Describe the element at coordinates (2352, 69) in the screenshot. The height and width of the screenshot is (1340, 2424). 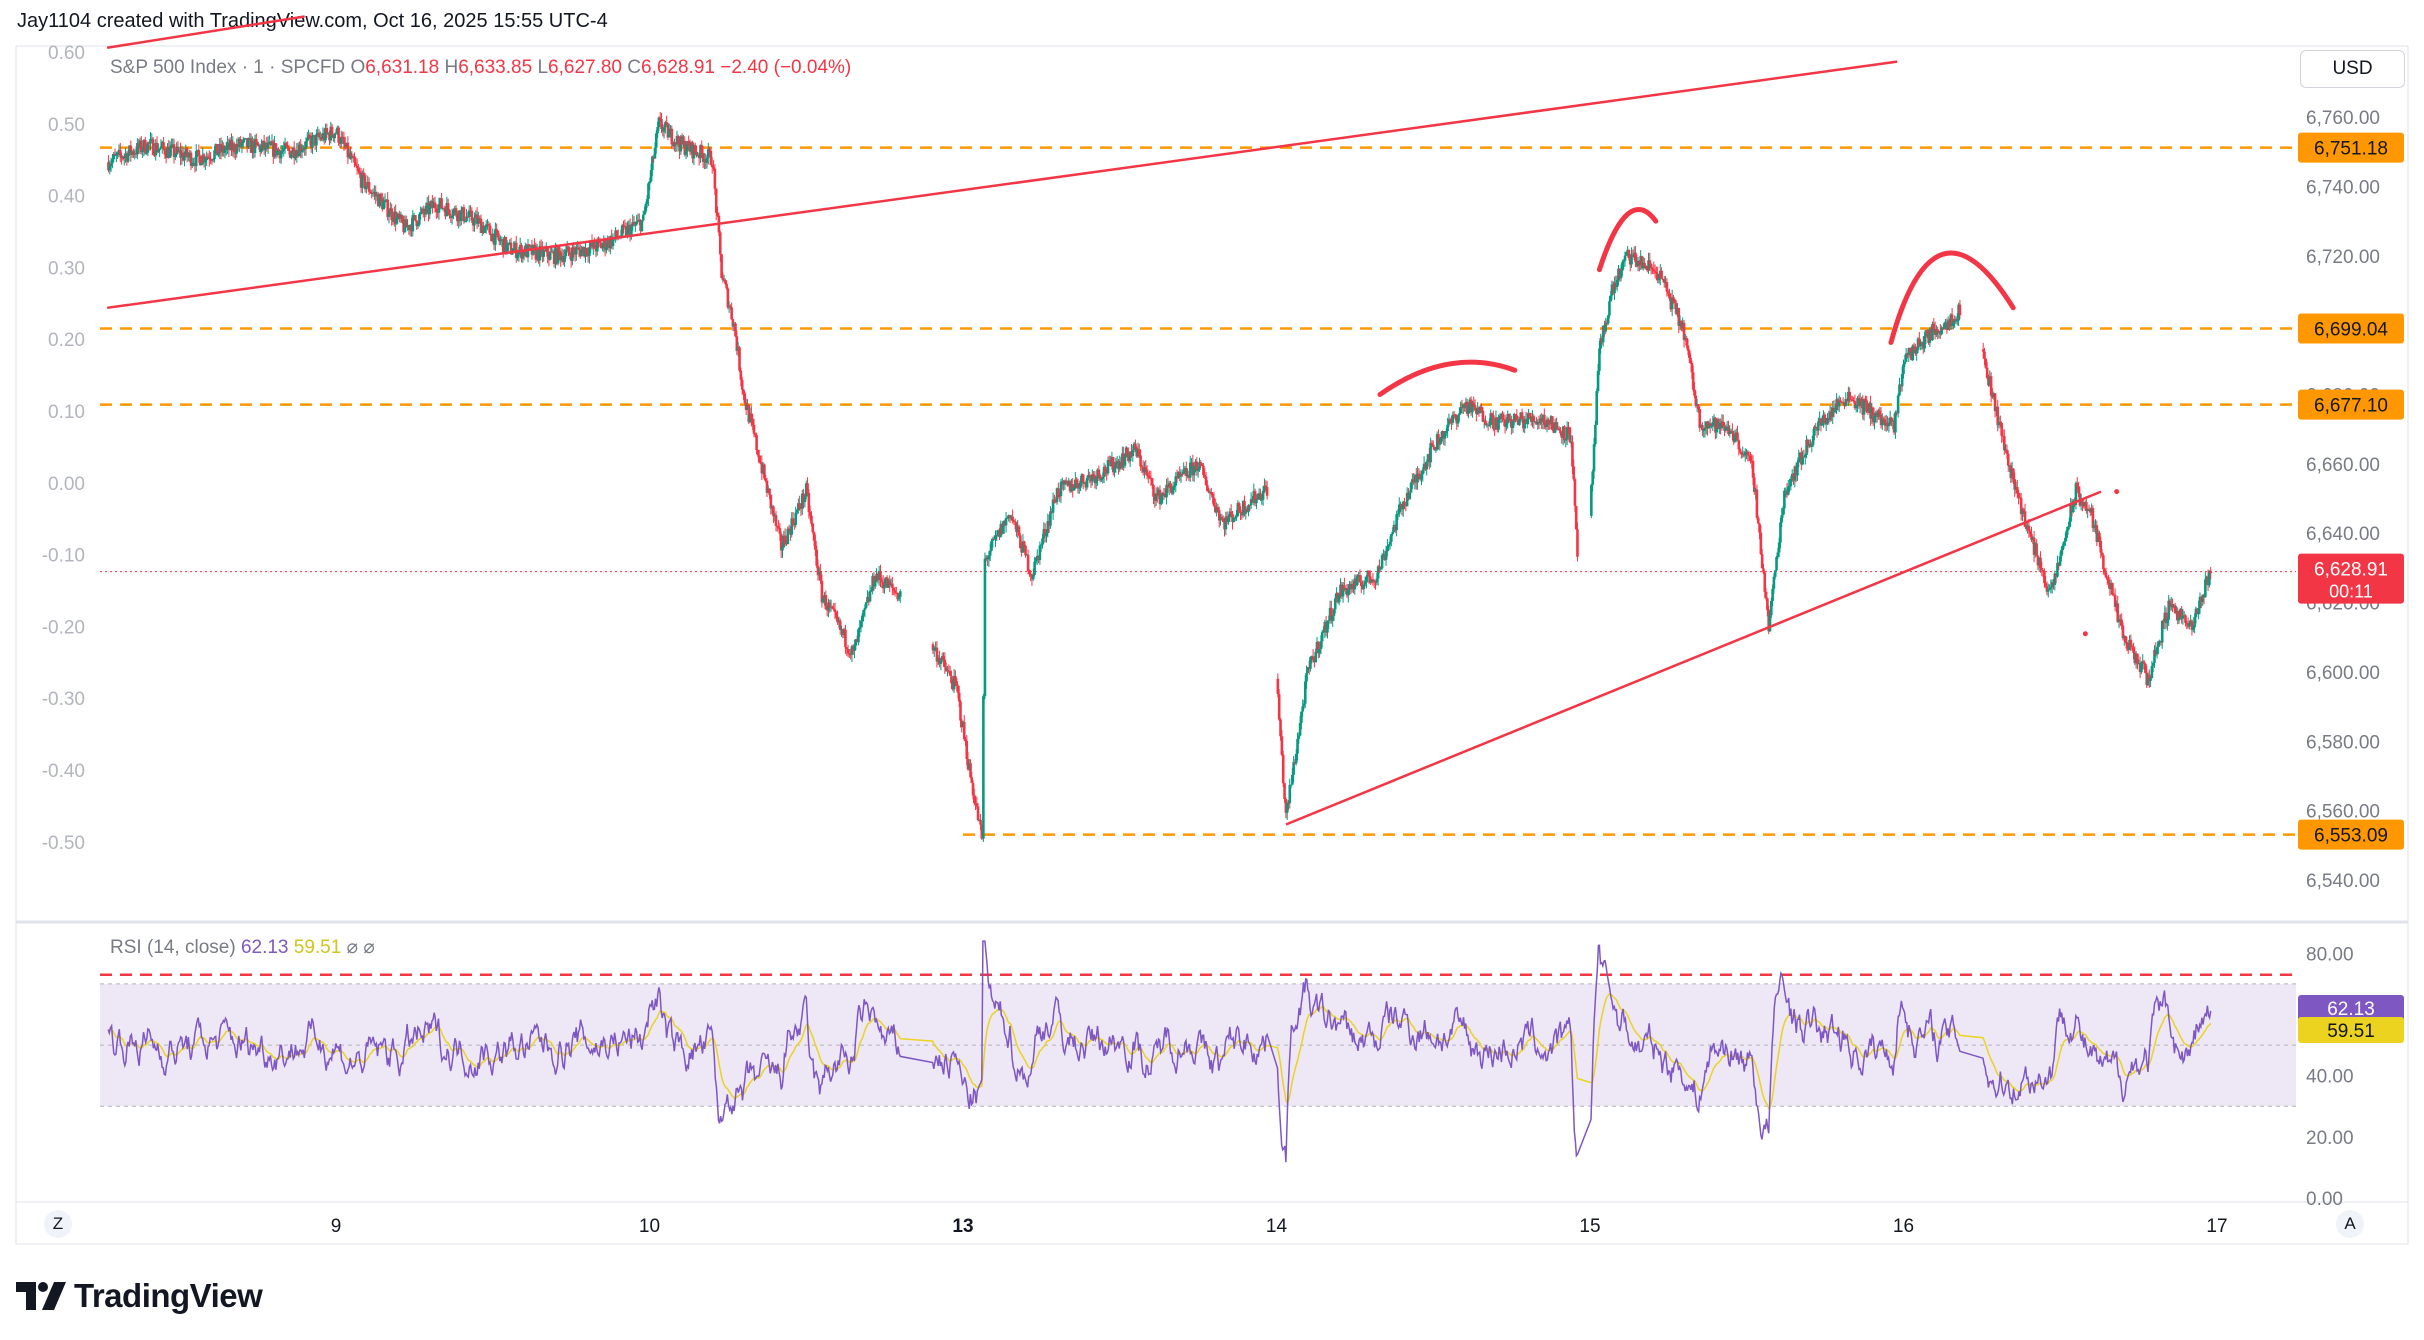
I see `currency-button: USD` at that location.